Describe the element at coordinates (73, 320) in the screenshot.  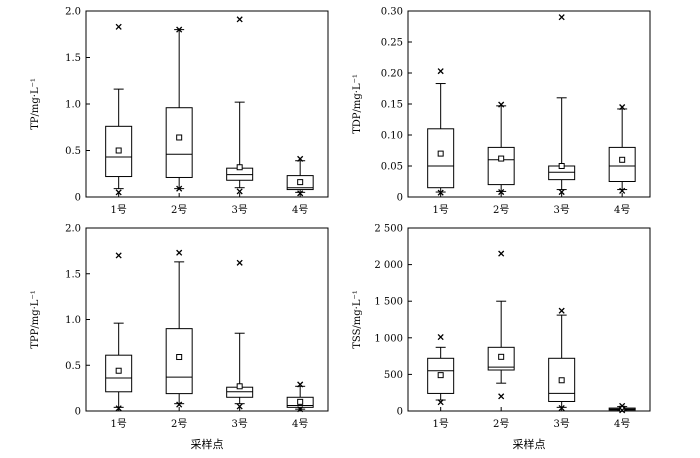
I see `panel3-ytick-label: 1.0` at that location.